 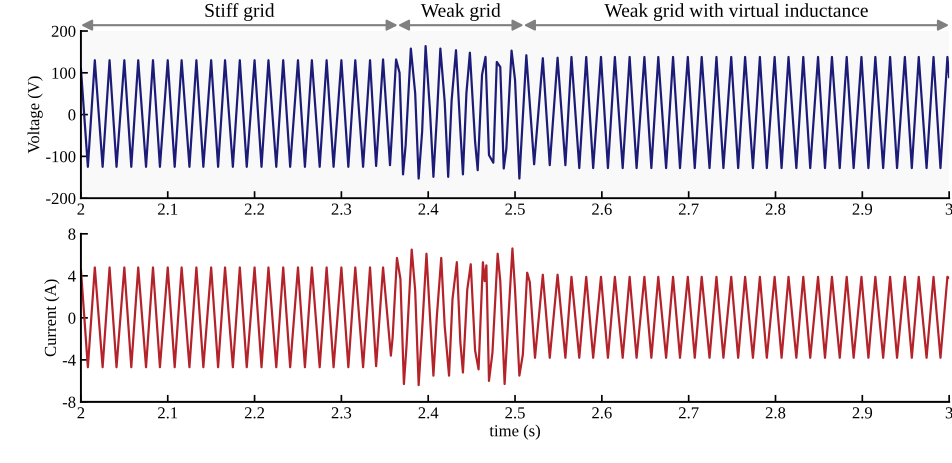 I want to click on y-tick-label: -100, so click(x=61, y=156).